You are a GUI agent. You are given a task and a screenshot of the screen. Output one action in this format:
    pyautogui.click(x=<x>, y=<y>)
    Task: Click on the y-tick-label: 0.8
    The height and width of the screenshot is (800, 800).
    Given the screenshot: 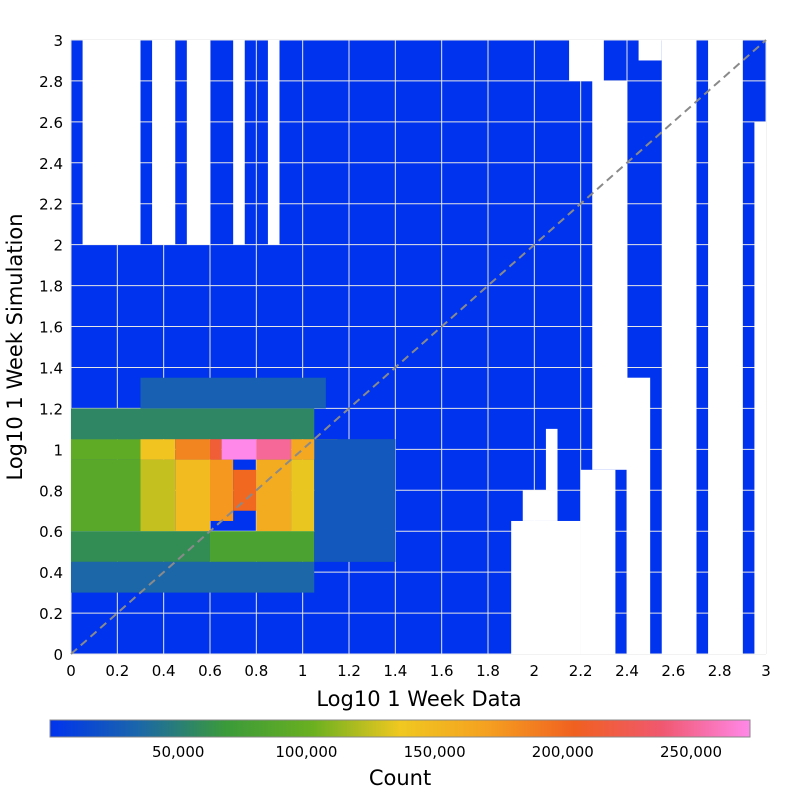 What is the action you would take?
    pyautogui.click(x=51, y=491)
    